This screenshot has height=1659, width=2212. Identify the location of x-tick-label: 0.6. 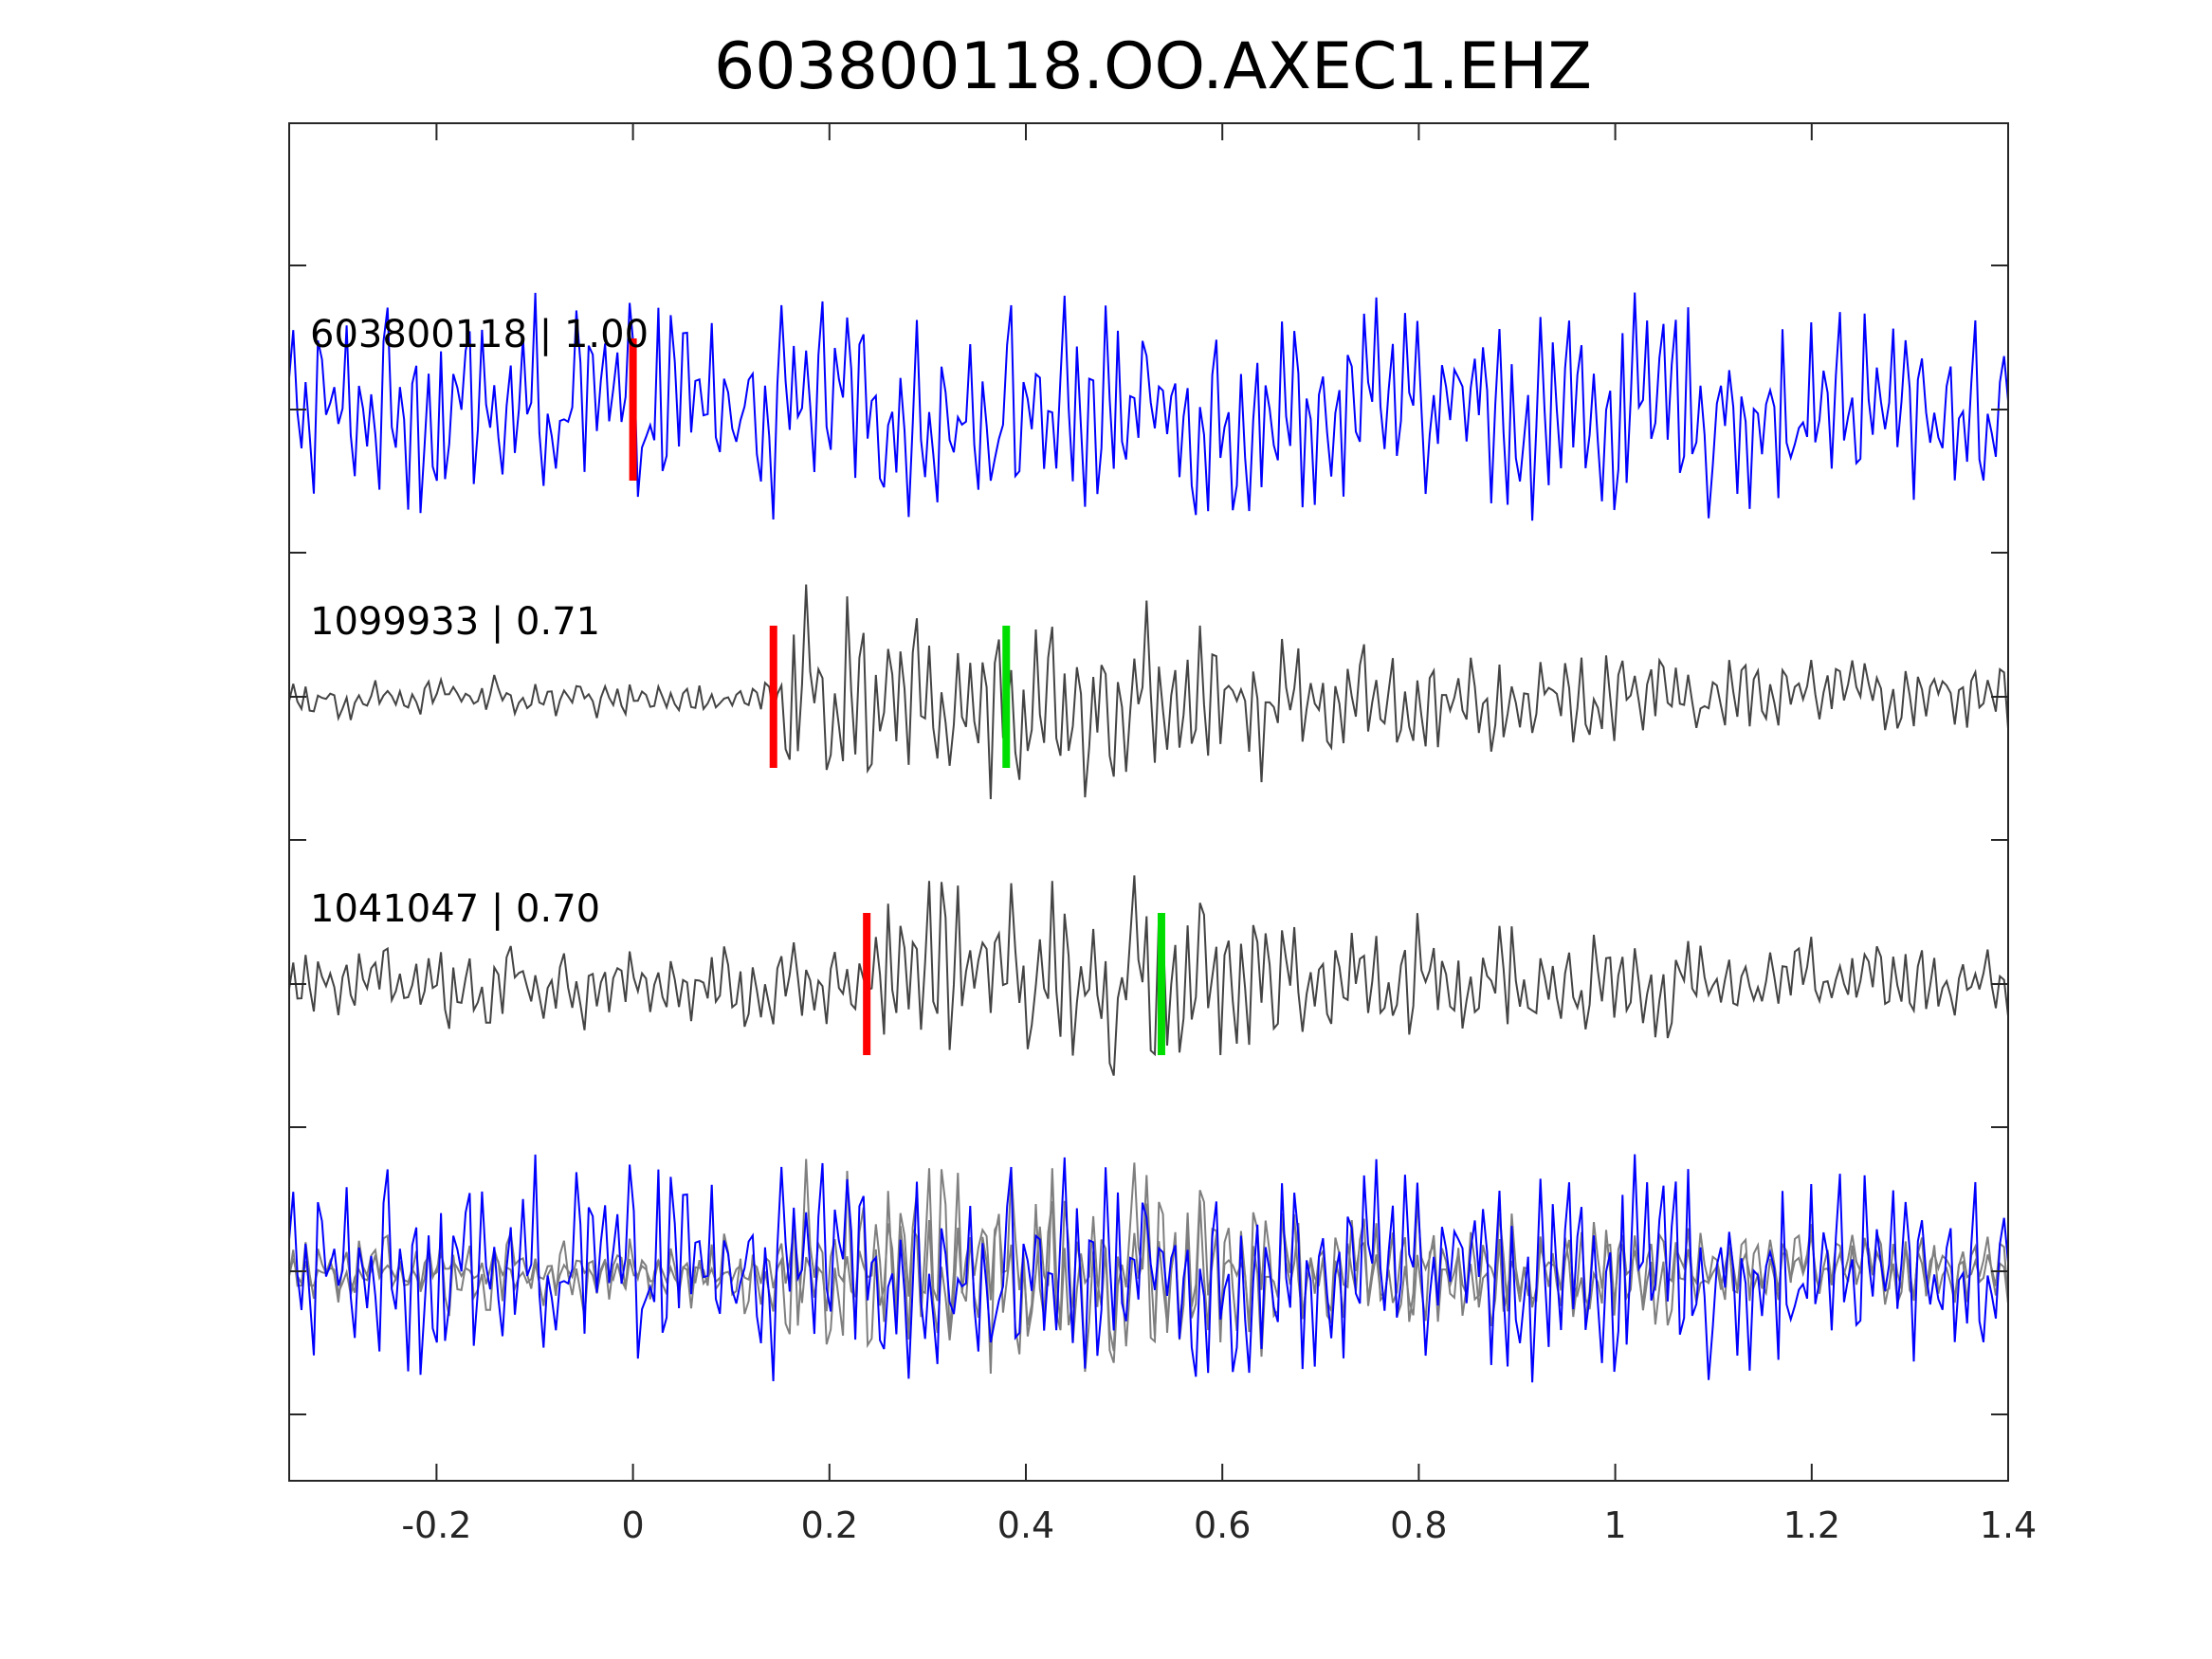
(1222, 1525).